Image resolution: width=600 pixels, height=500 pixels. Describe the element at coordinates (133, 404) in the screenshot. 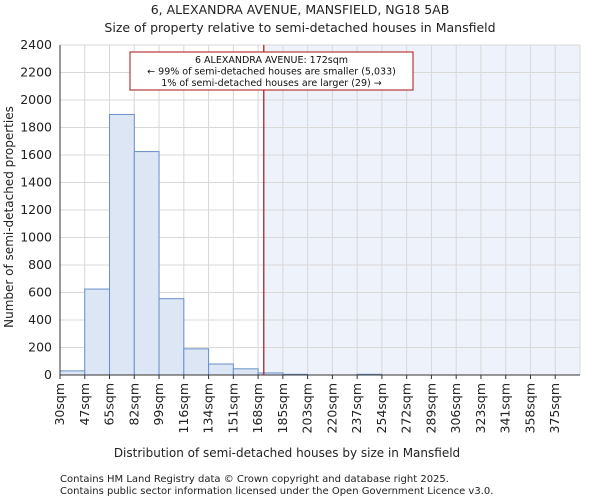

I see `x-tick-label: 82sqm` at that location.